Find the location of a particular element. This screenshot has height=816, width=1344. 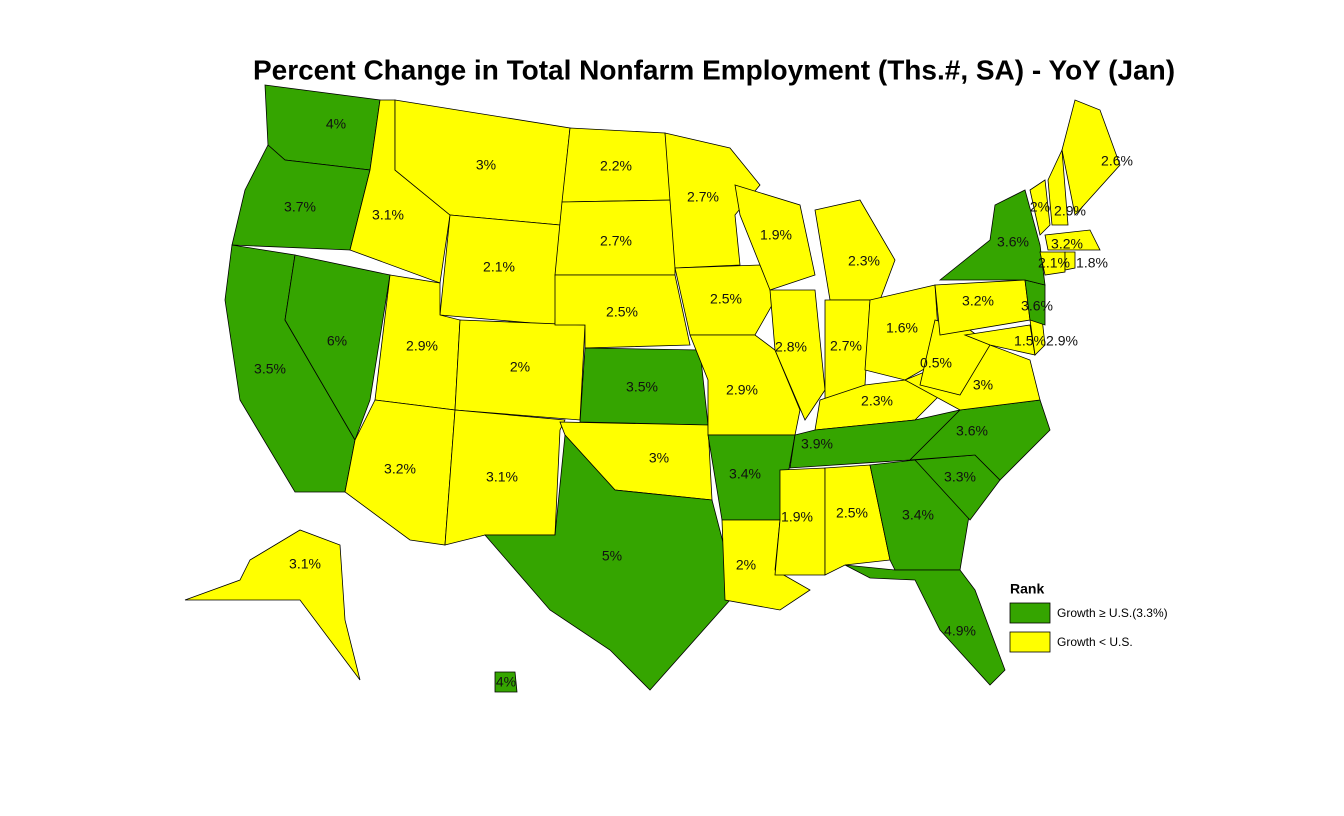

state-label: 5% is located at coordinates (612, 556).